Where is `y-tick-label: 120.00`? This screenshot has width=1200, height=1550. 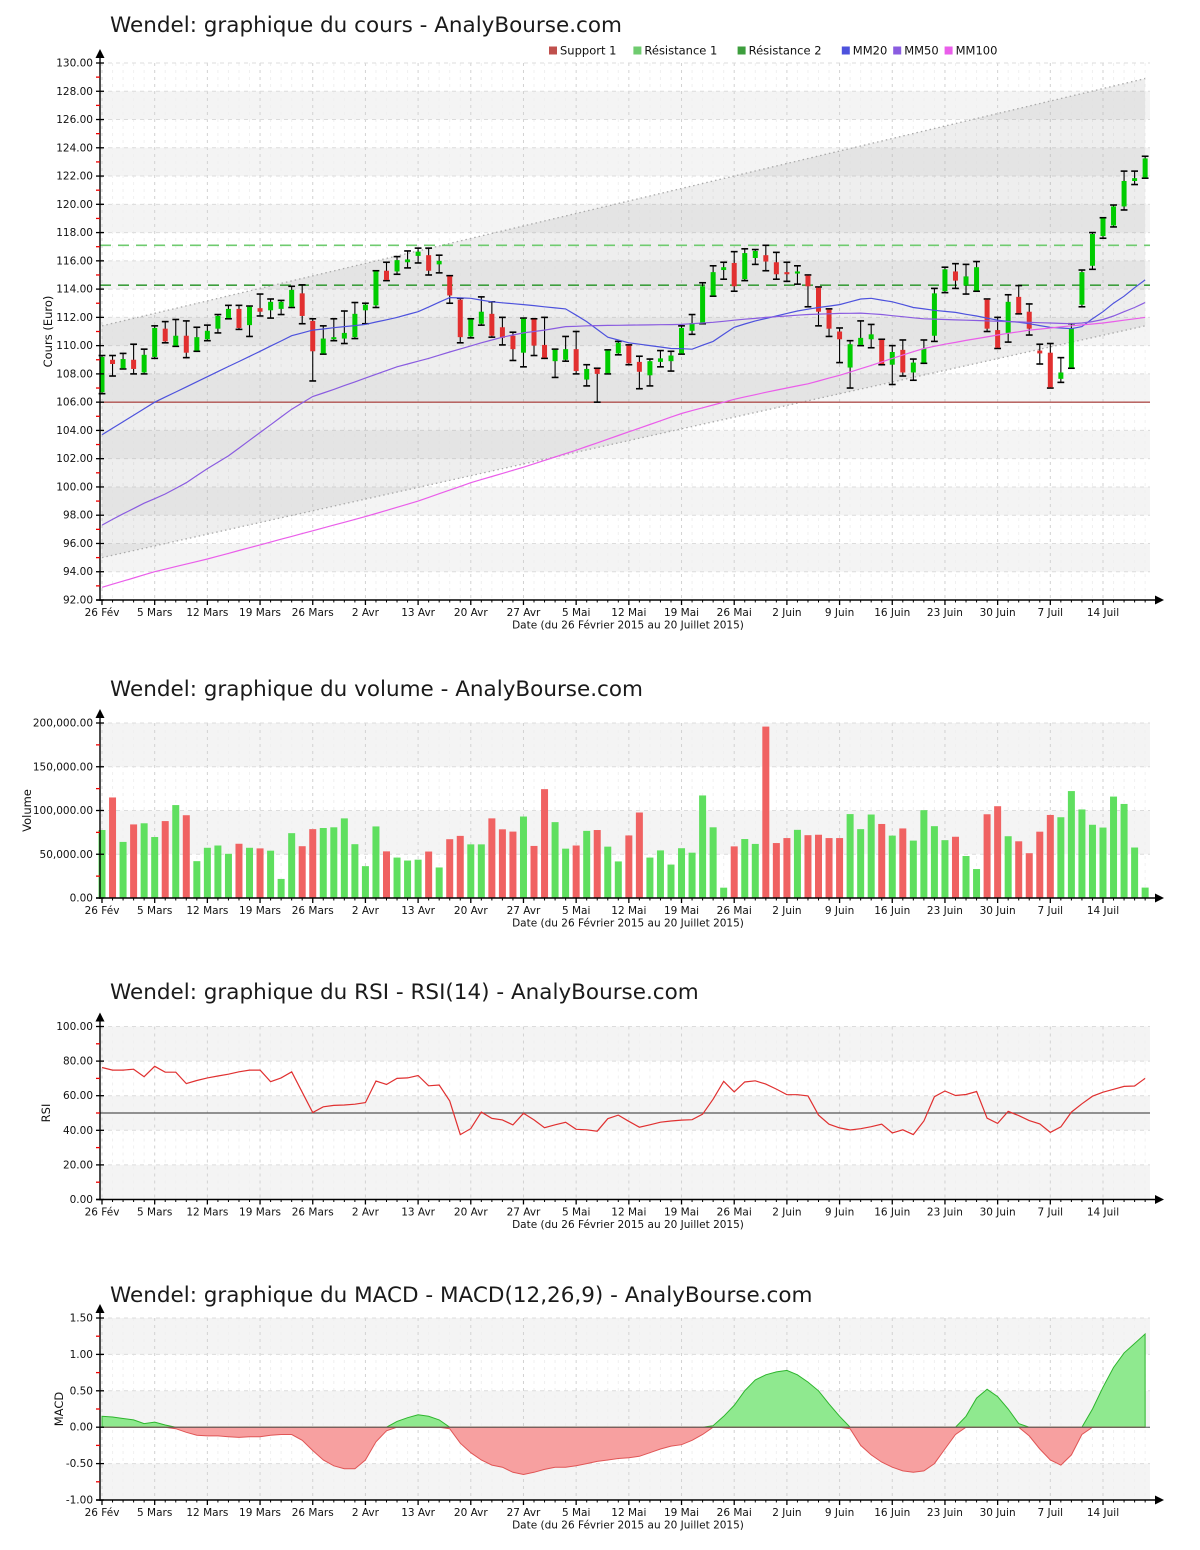 y-tick-label: 120.00 is located at coordinates (74, 205).